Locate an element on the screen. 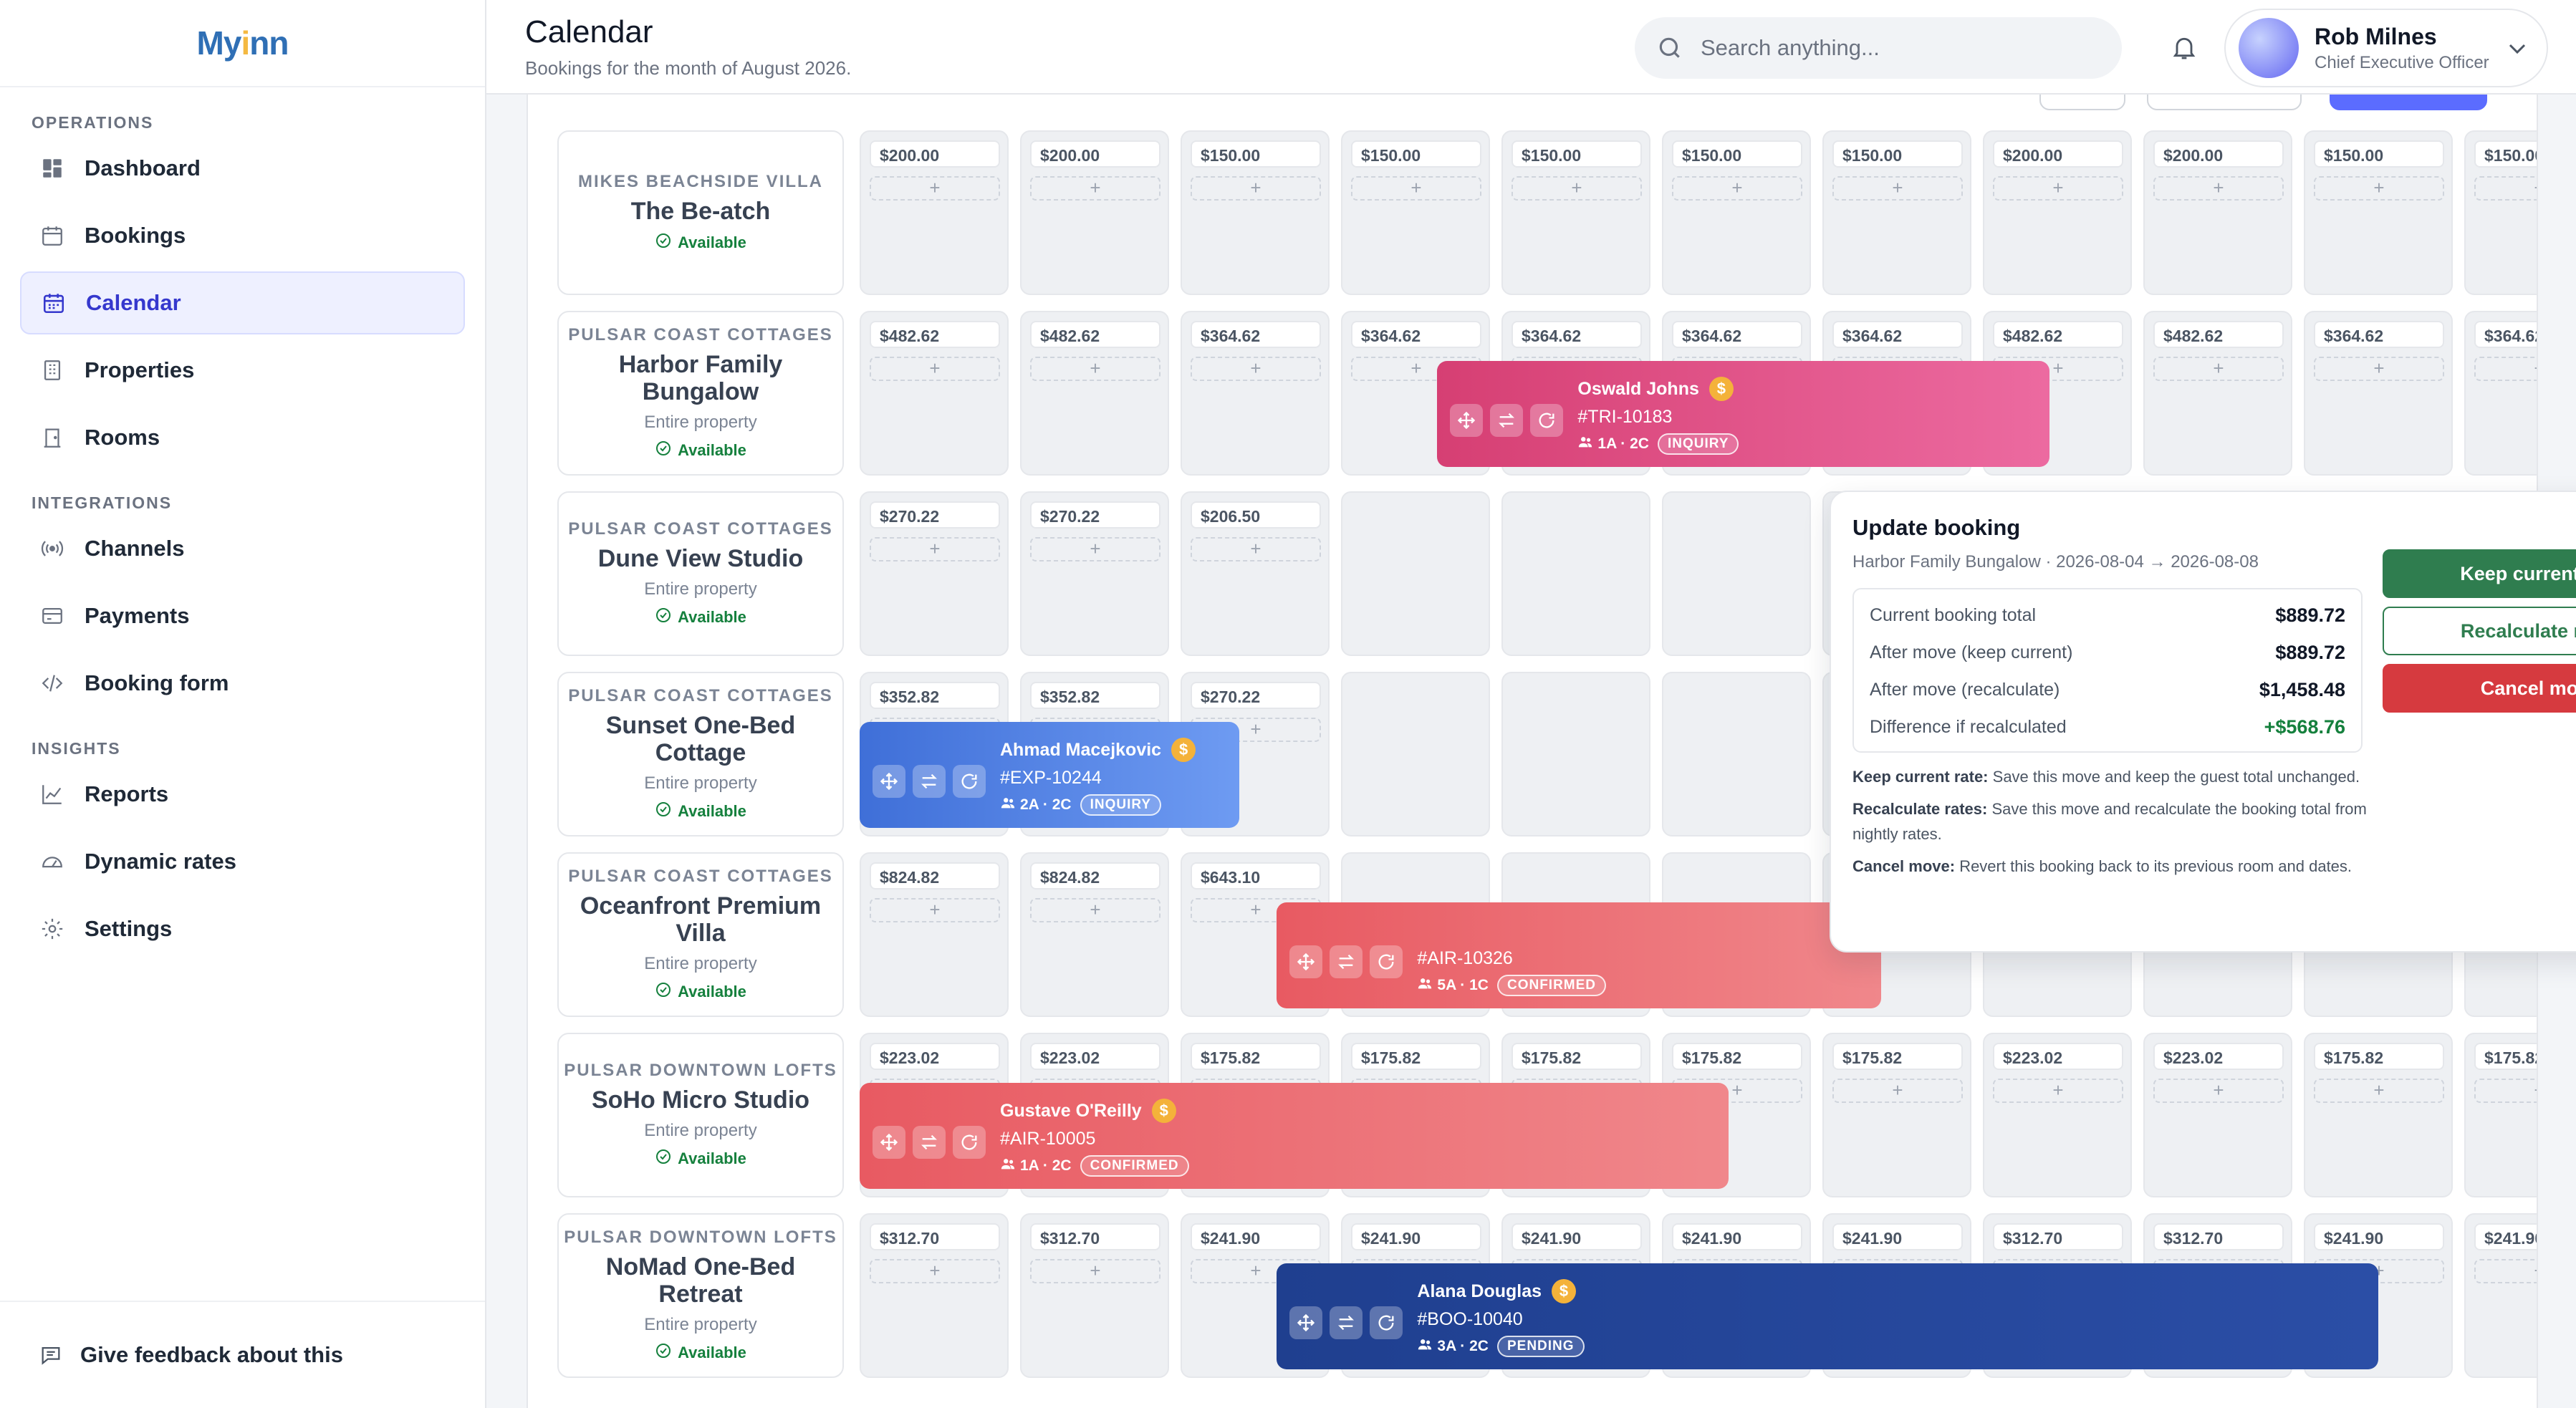  day-cell: $824.82 + is located at coordinates (1095, 934).